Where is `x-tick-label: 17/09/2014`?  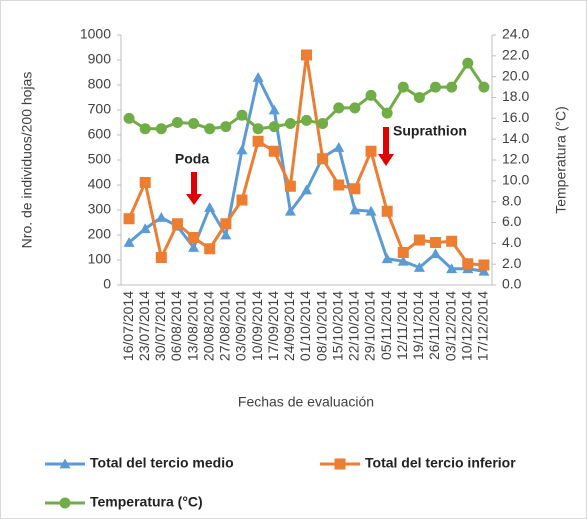 x-tick-label: 17/09/2014 is located at coordinates (273, 326).